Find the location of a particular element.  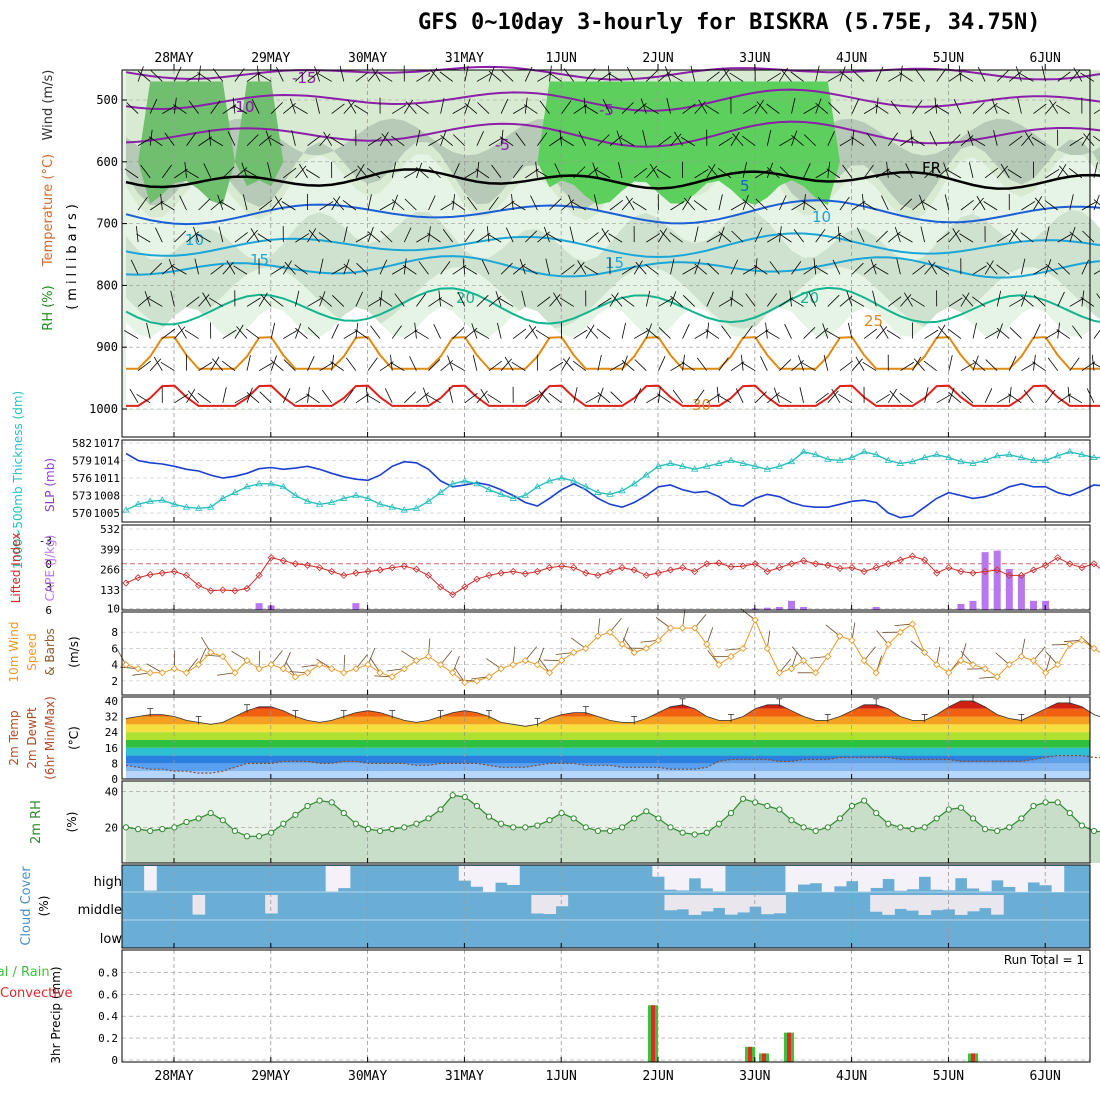

date-label-bottom: 30MAY is located at coordinates (367, 1076).